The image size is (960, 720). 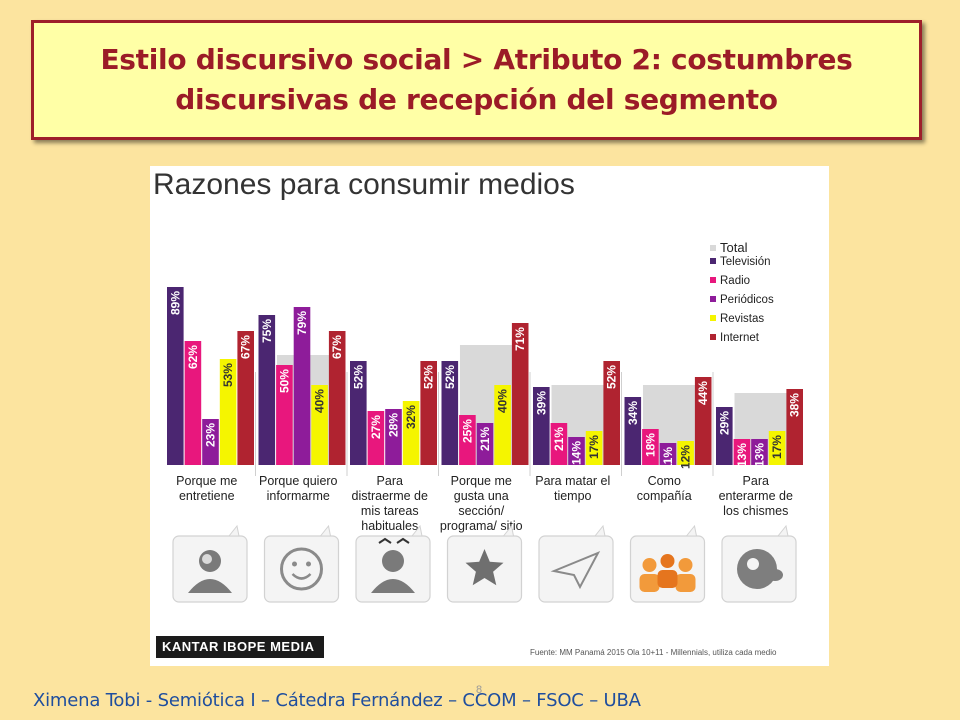 What do you see at coordinates (337, 347) in the screenshot?
I see `data-label: 67%` at bounding box center [337, 347].